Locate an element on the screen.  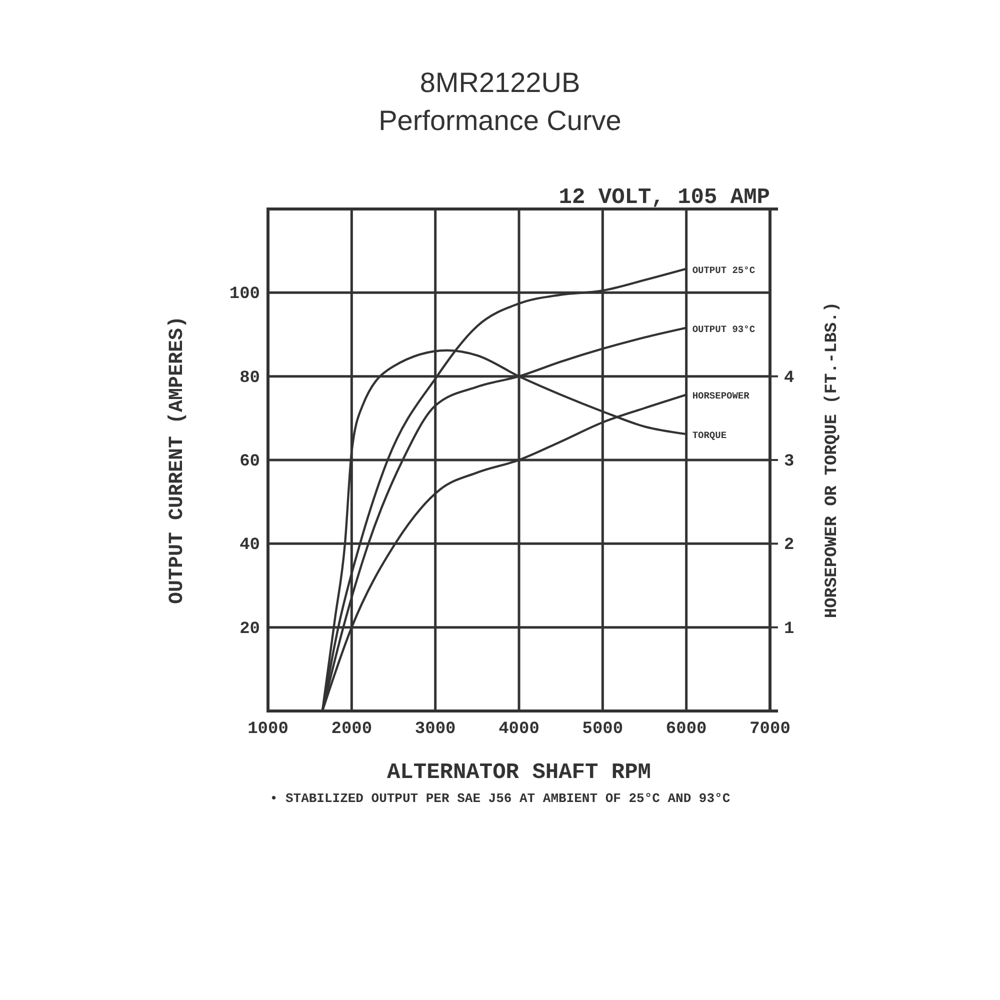
x-tick-label: 2000 is located at coordinates (351, 730).